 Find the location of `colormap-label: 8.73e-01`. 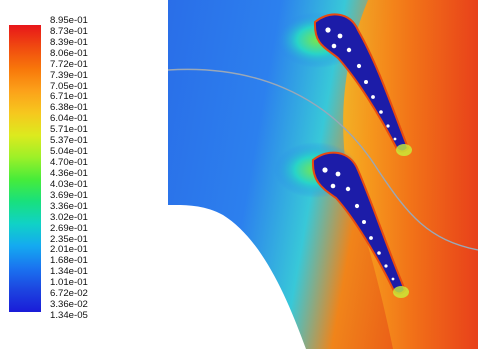

colormap-label: 8.73e-01 is located at coordinates (69, 31).